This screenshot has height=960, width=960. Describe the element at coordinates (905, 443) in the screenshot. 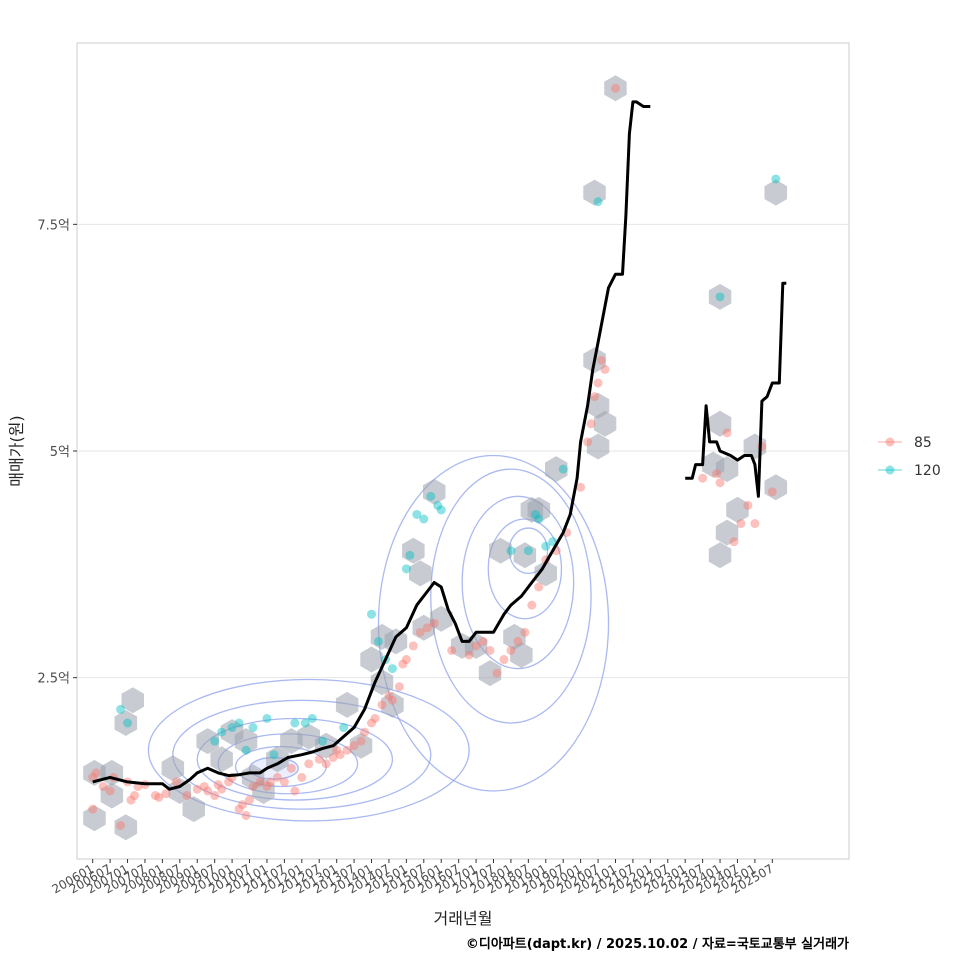

I see `legend-item-85: 85` at that location.